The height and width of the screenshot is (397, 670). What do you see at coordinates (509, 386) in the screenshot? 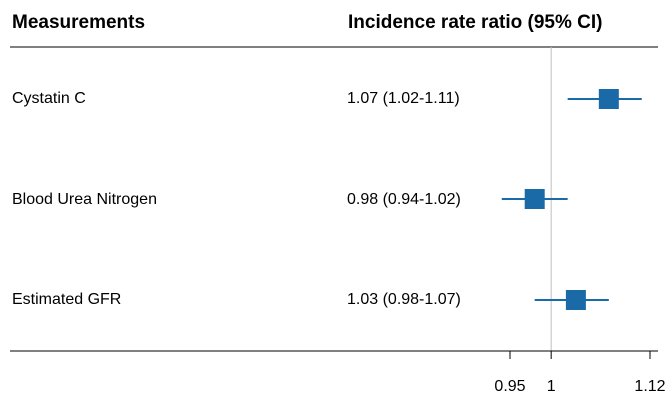
I see `x-tick-label-0-95: 0.95` at bounding box center [509, 386].